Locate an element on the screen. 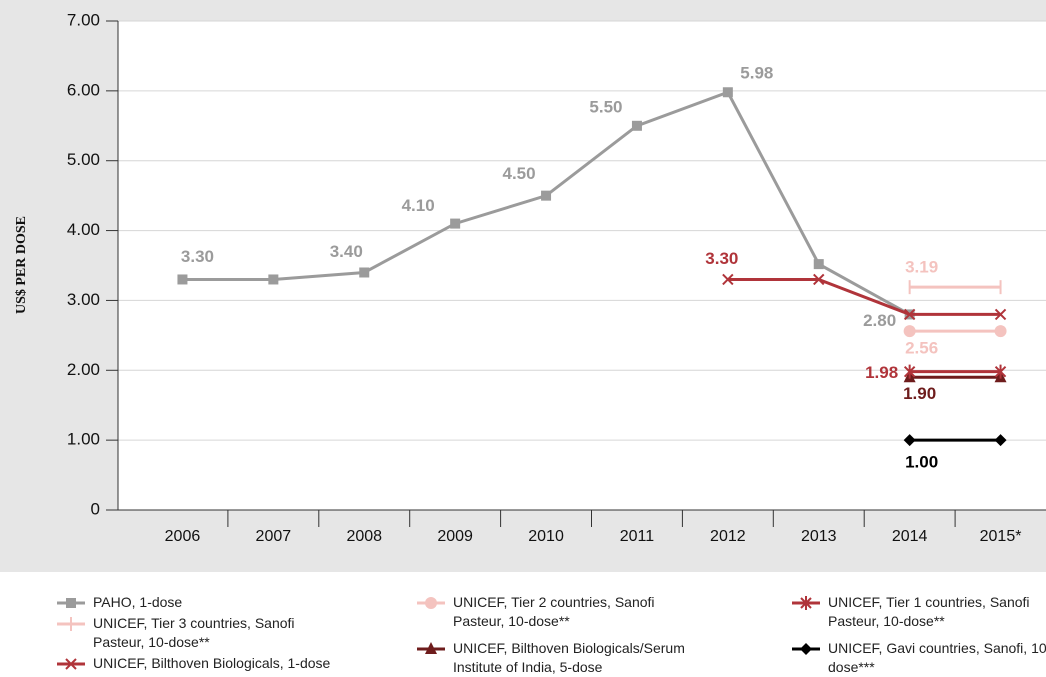  y-tick-label: 0 is located at coordinates (95, 508).